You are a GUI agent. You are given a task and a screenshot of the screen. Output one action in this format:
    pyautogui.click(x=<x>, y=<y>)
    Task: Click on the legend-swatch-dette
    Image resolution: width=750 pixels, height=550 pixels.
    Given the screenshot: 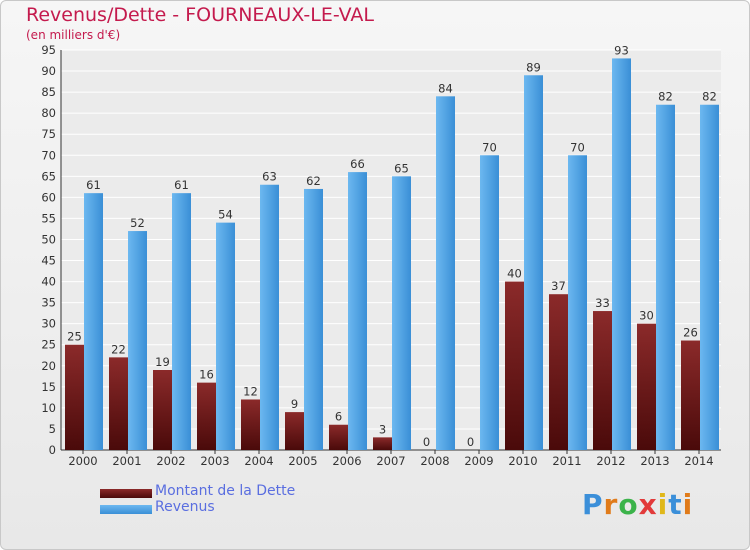 What is the action you would take?
    pyautogui.click(x=126, y=493)
    